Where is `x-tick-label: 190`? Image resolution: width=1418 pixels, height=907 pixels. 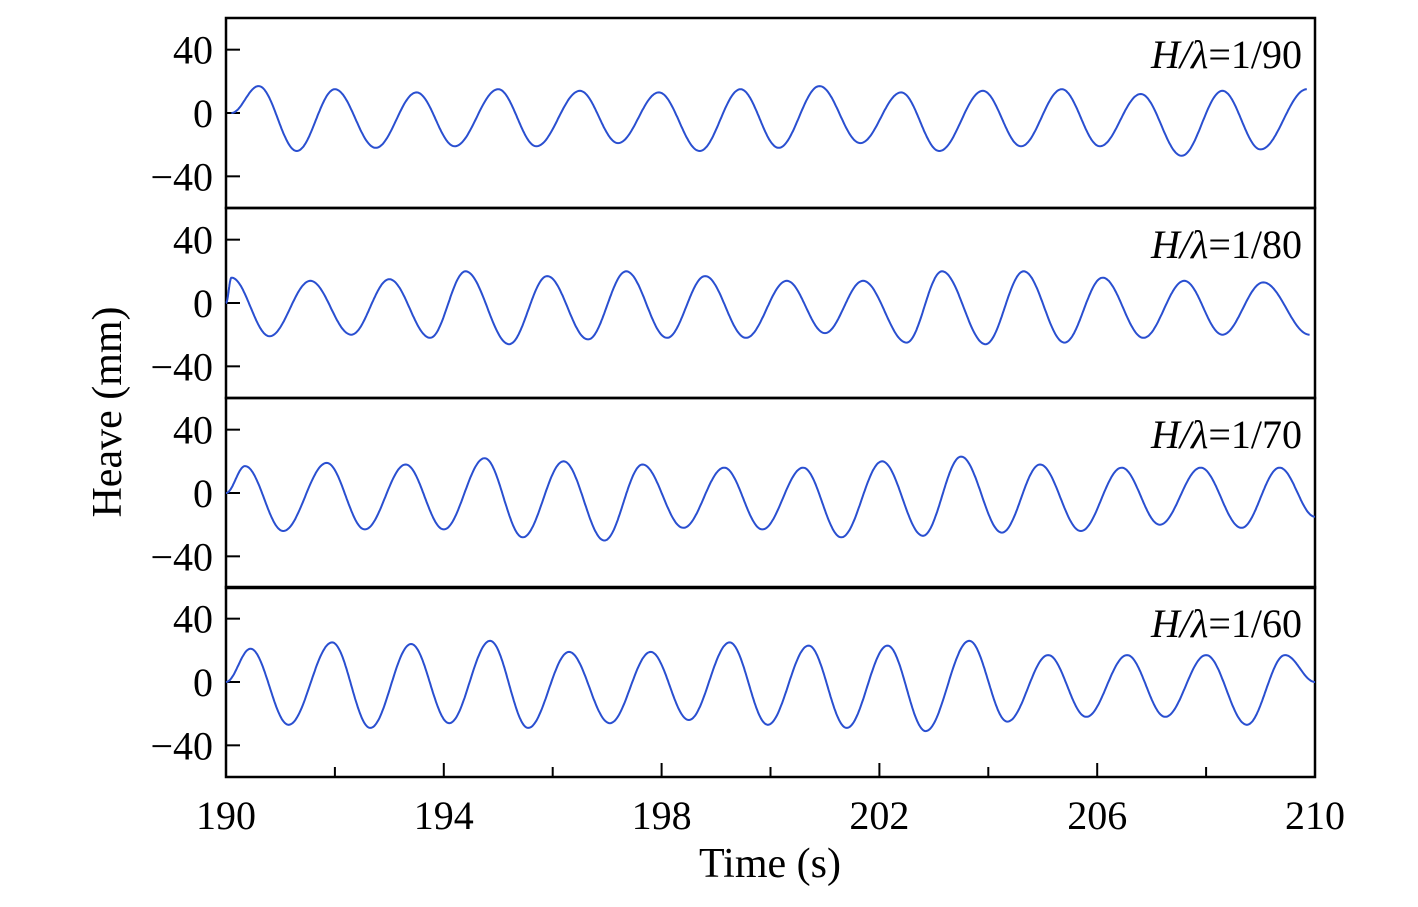 x-tick-label: 190 is located at coordinates (226, 815).